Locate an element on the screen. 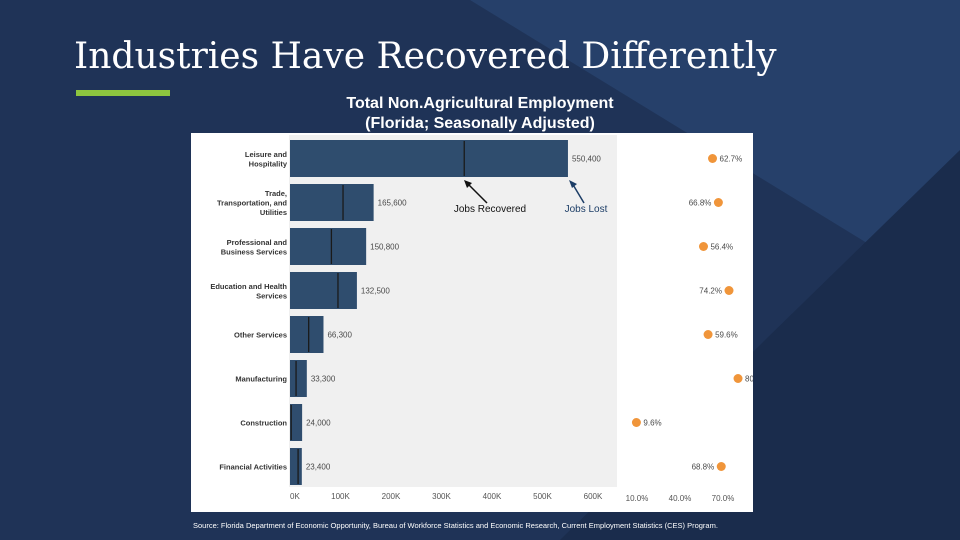  x-tick-label-4: 400K is located at coordinates (492, 496).